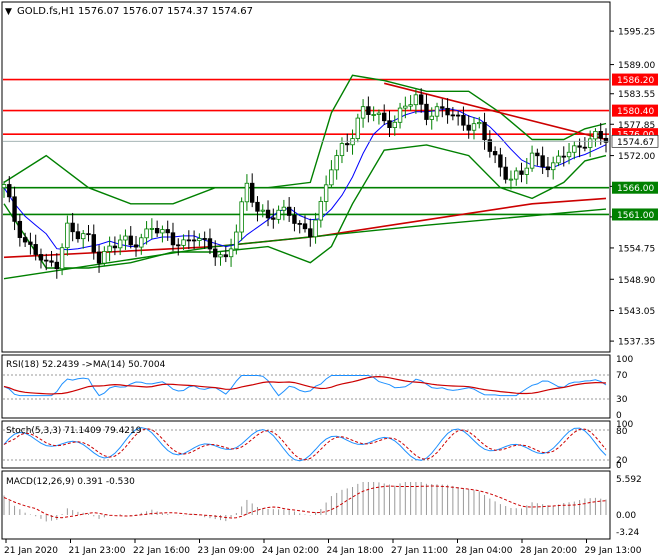  What do you see at coordinates (636, 157) in the screenshot?
I see `price-tick-label: 1572.00` at bounding box center [636, 157].